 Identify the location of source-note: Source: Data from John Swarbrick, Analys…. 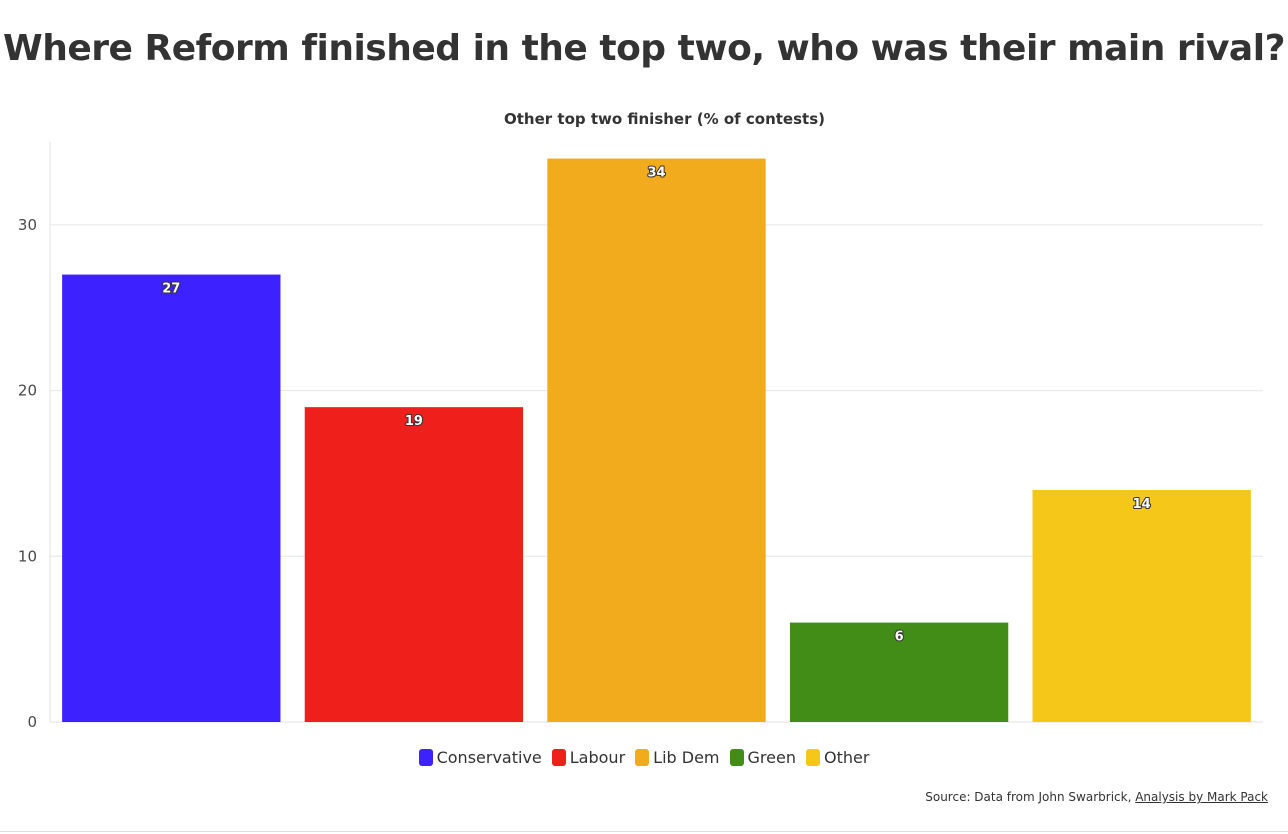
(1096, 797).